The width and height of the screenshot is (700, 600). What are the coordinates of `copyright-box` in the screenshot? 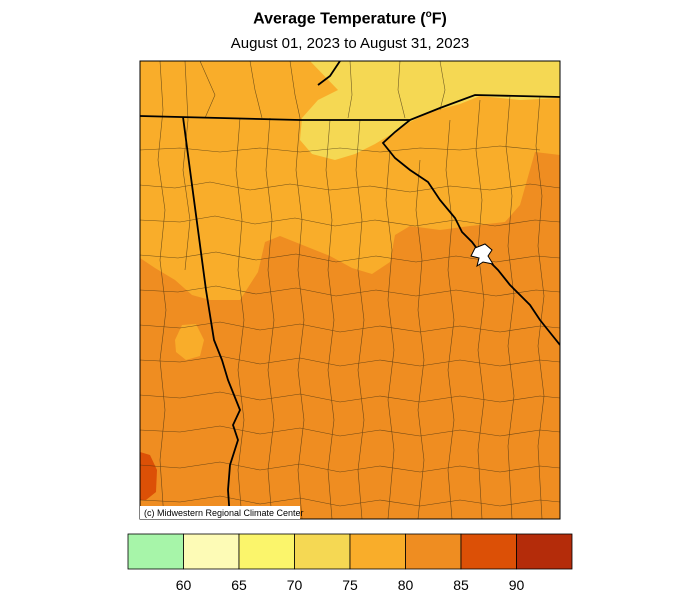 It's located at (220, 512).